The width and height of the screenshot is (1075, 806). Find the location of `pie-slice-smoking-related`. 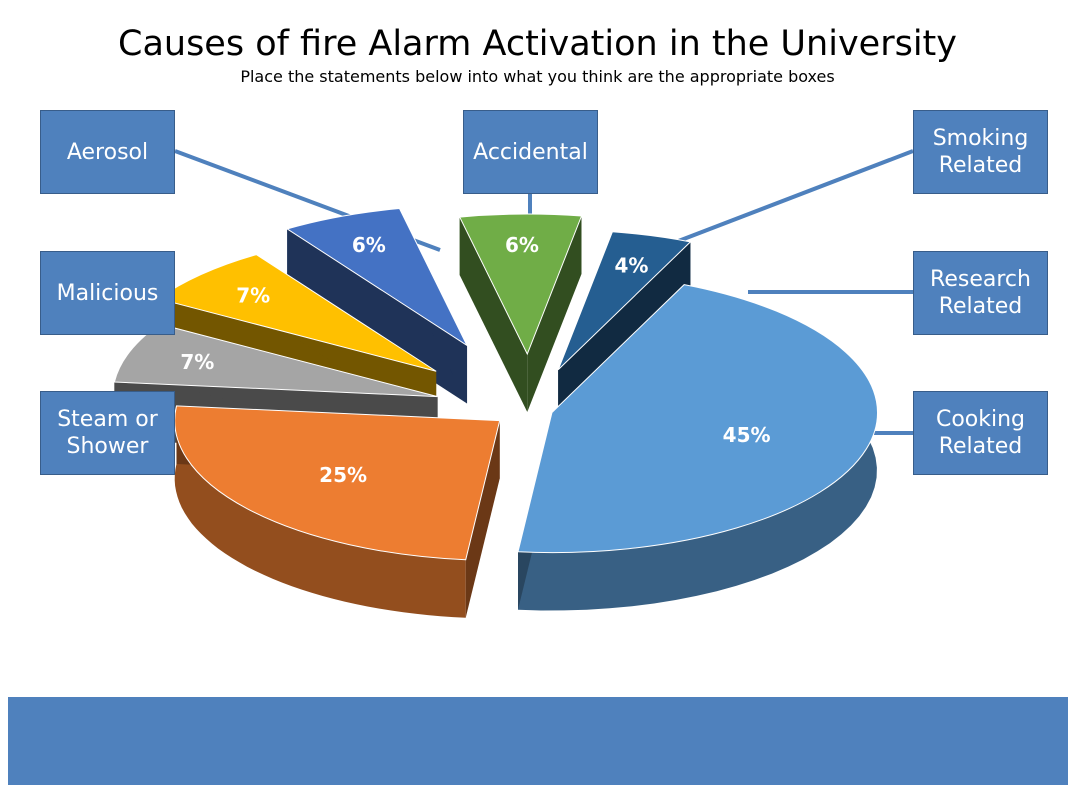

pie-slice-smoking-related is located at coordinates (520, 284).